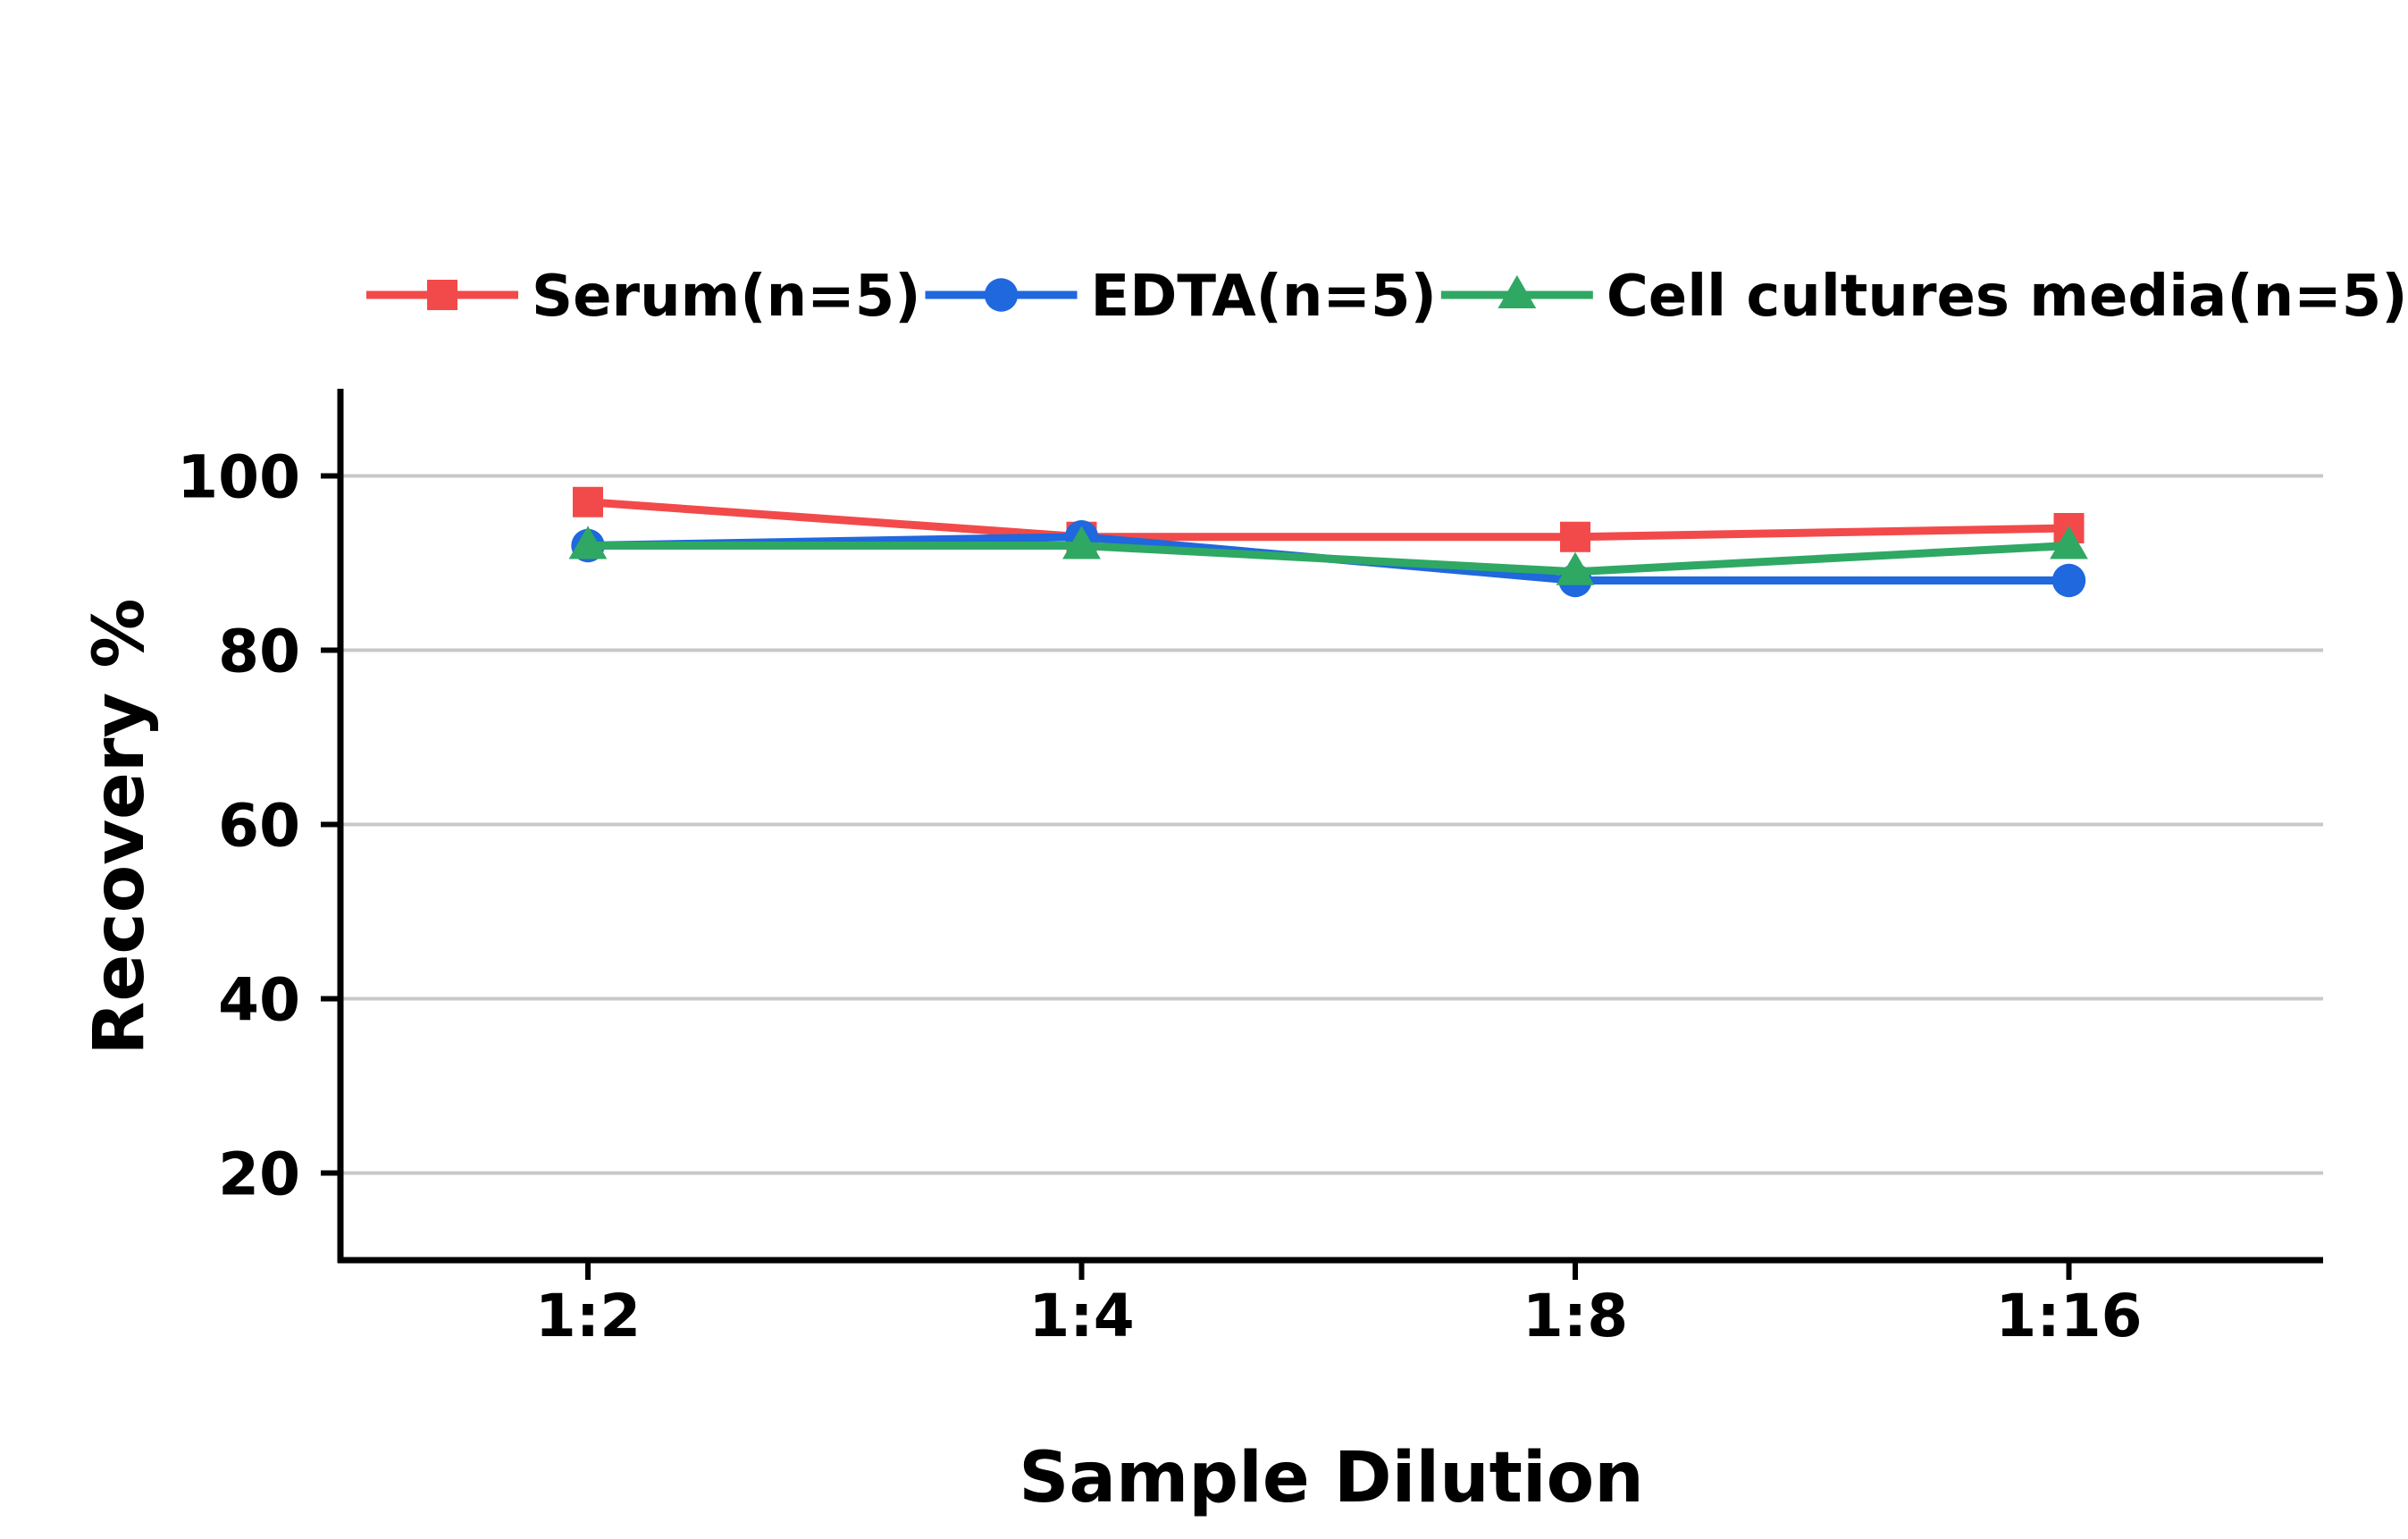 The image size is (2408, 1539). I want to click on series-layer, so click(1328, 542).